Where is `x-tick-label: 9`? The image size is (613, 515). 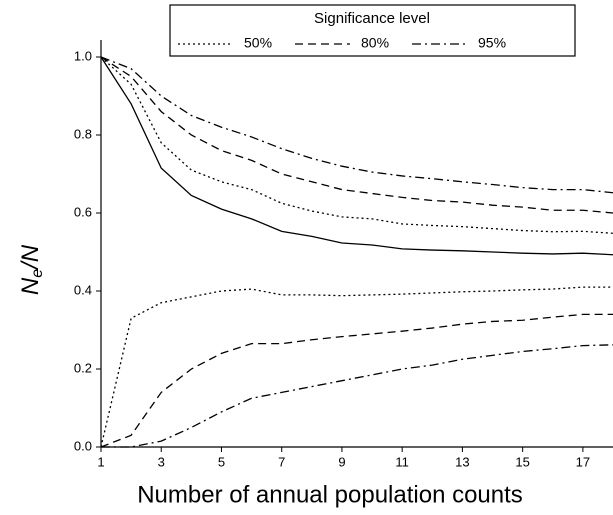 x-tick-label: 9 is located at coordinates (341, 461).